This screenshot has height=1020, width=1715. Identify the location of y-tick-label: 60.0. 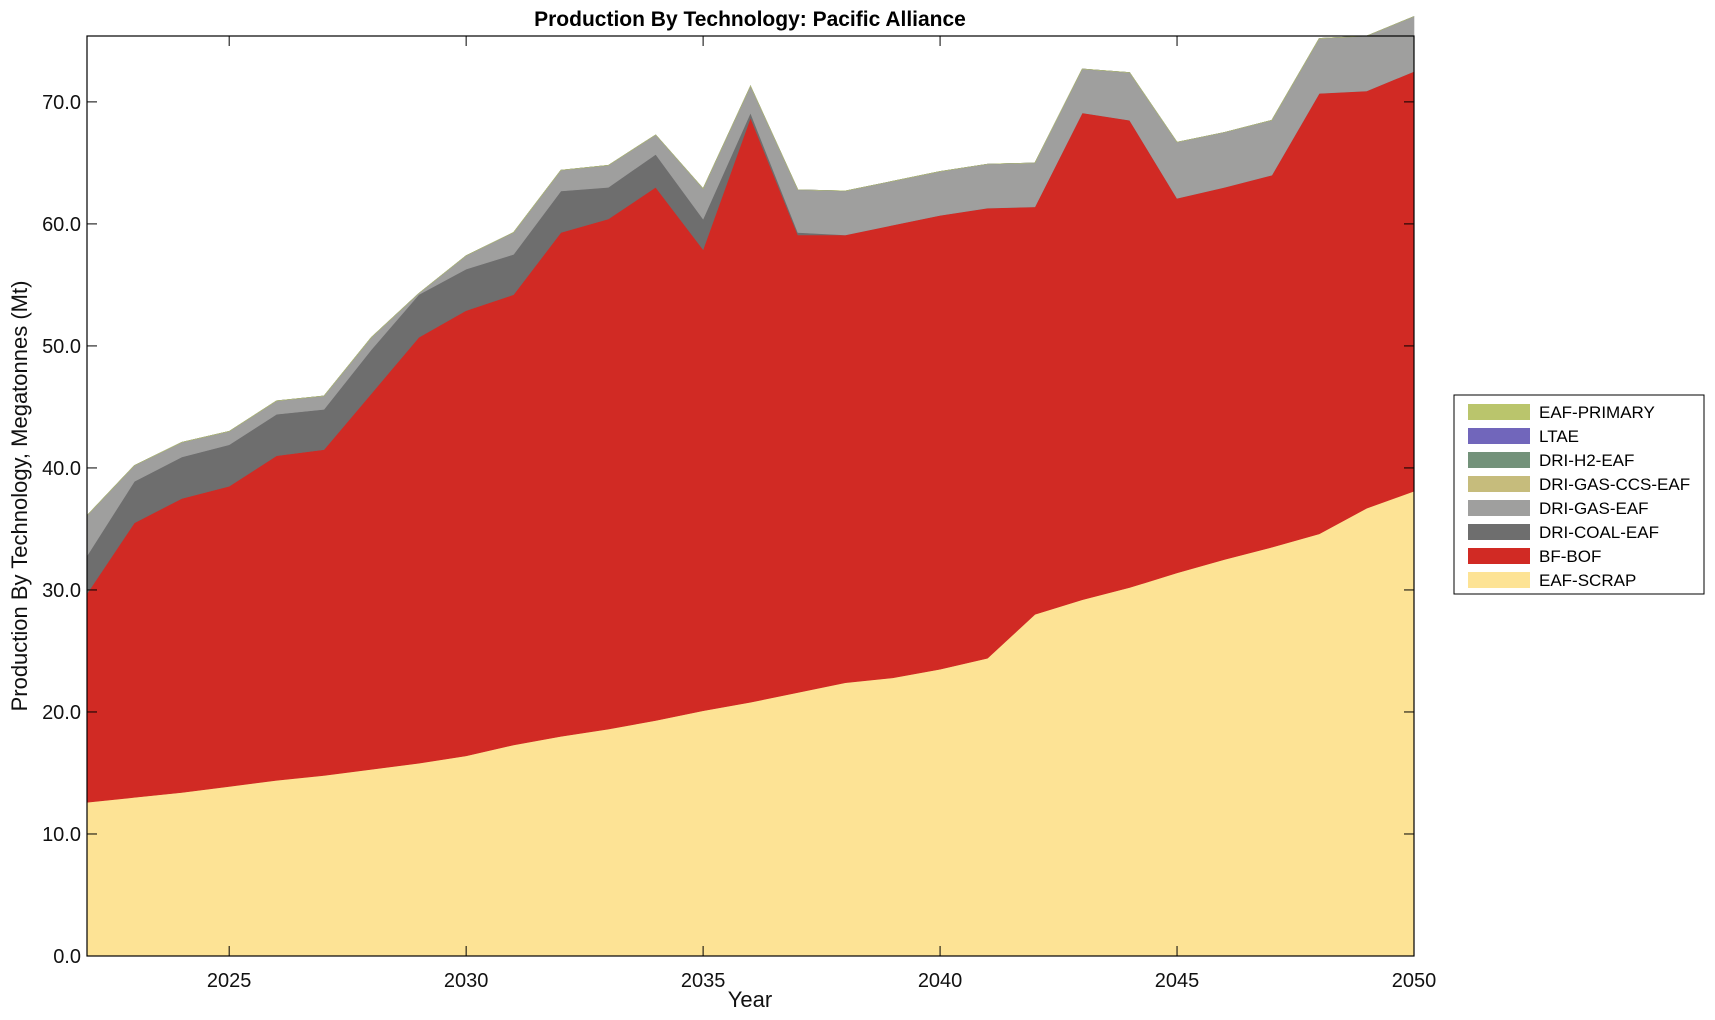
(61, 225).